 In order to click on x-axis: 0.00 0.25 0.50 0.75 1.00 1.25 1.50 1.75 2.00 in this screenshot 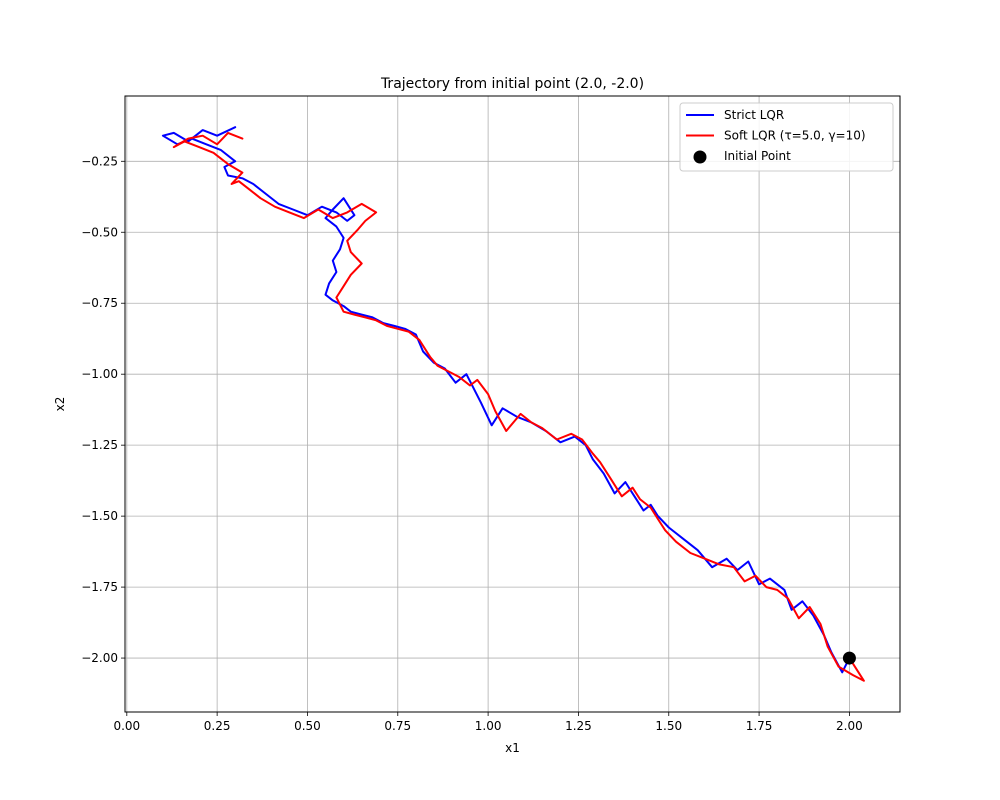, I will do `click(488, 722)`.